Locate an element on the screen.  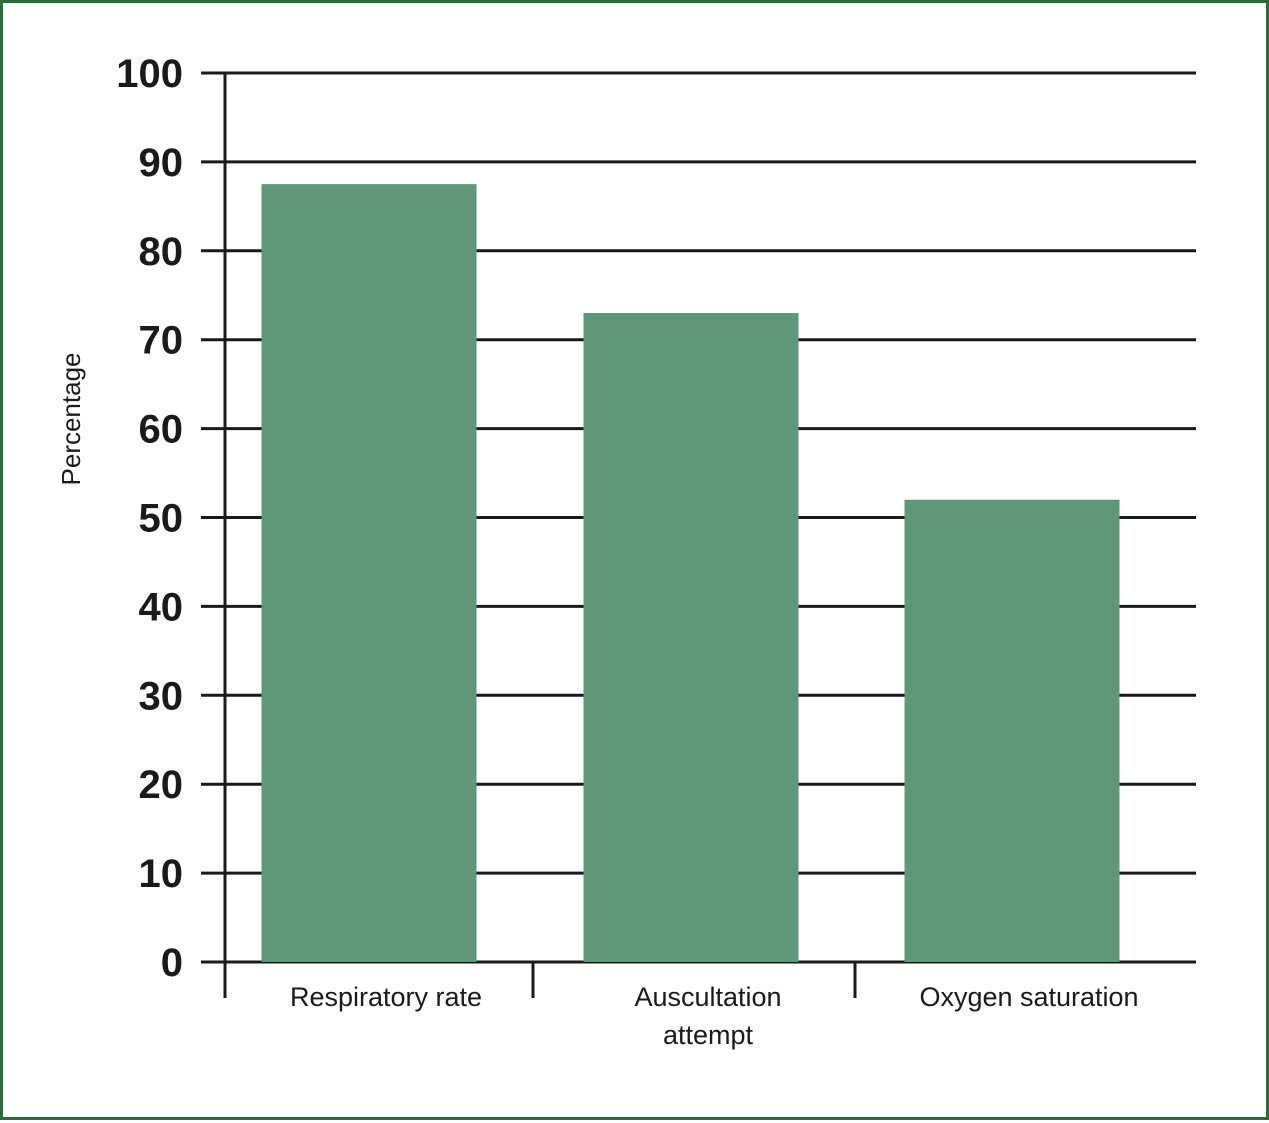
y-tick-labels: 0 10 20 30 40 50 60 70 80 90 100 is located at coordinates (149, 518).